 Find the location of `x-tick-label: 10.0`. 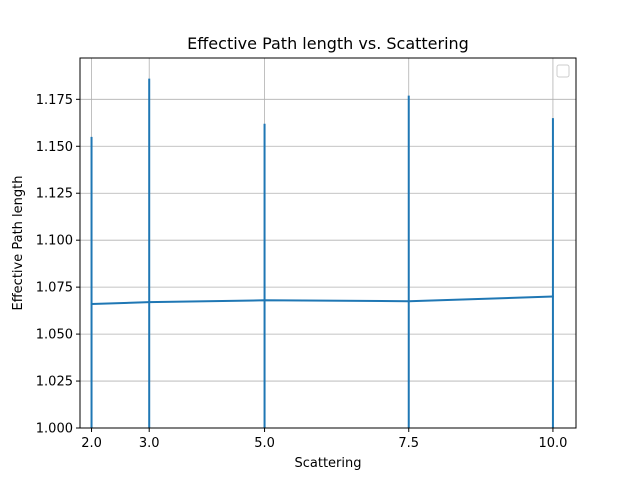

x-tick-label: 10.0 is located at coordinates (552, 443).